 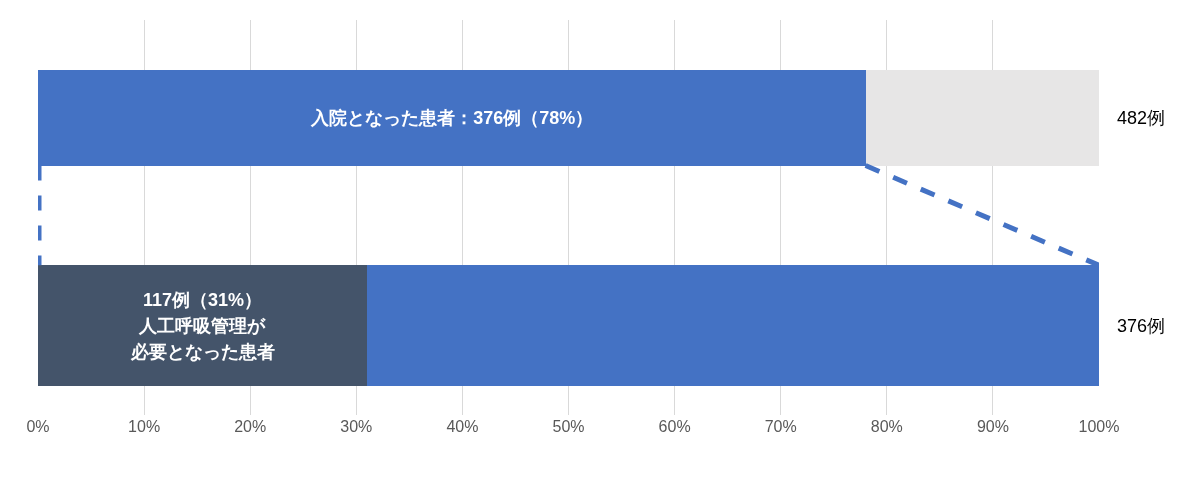 I want to click on text: 482例, so click(x=1141, y=118).